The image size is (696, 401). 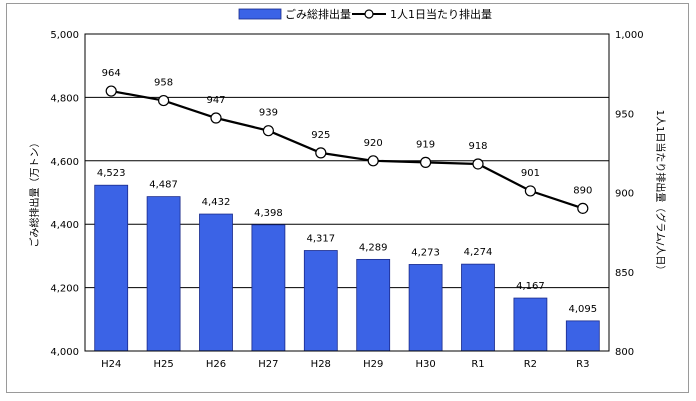 What do you see at coordinates (111, 173) in the screenshot?
I see `bar-value-label: 4,523` at bounding box center [111, 173].